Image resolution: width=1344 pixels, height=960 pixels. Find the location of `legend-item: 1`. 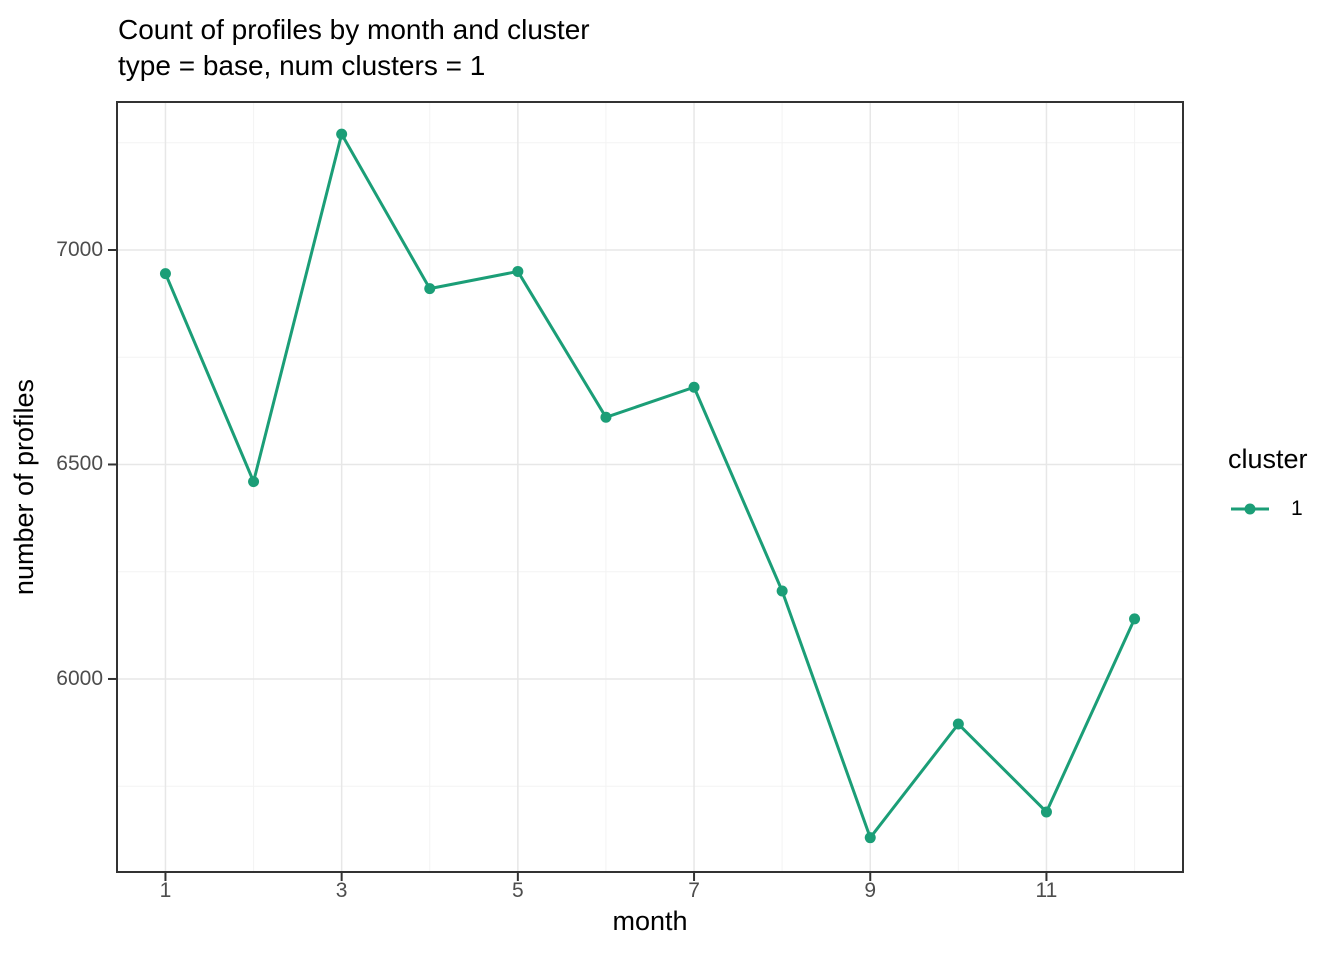

legend-item: 1 is located at coordinates (1268, 509).